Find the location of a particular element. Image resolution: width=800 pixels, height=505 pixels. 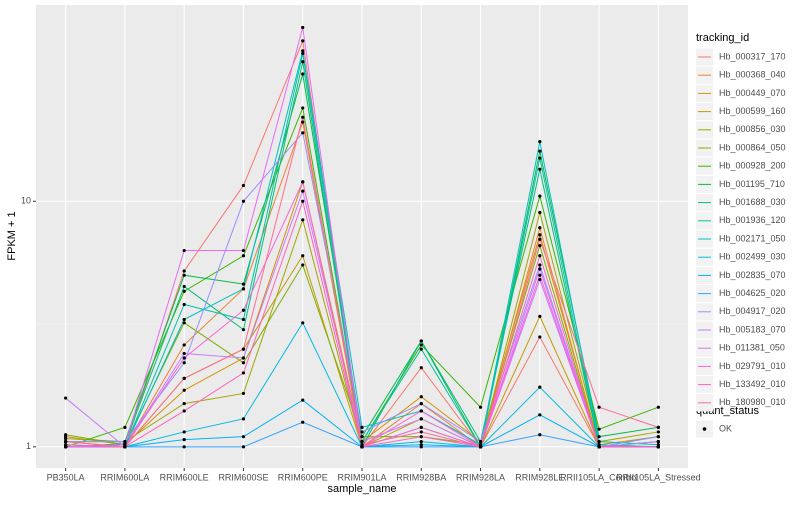

legend-title: tracking_id is located at coordinates (722, 38).